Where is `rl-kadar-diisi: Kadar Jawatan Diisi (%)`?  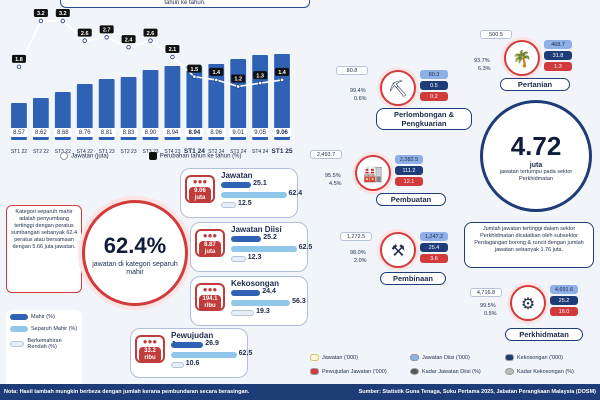 rl-kadar-diisi: Kadar Jawatan Diisi (%) is located at coordinates (445, 371).